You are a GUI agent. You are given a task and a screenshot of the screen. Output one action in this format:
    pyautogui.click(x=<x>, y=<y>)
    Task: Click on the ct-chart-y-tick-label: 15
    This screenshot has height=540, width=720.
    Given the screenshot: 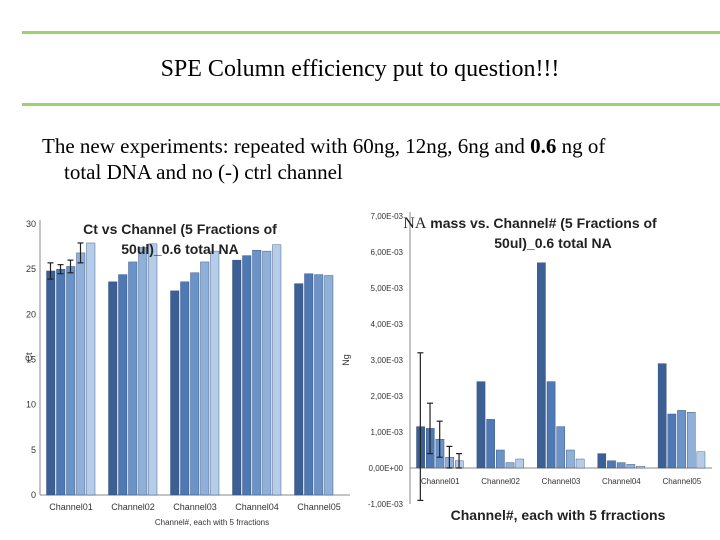 What is the action you would take?
    pyautogui.click(x=31, y=360)
    